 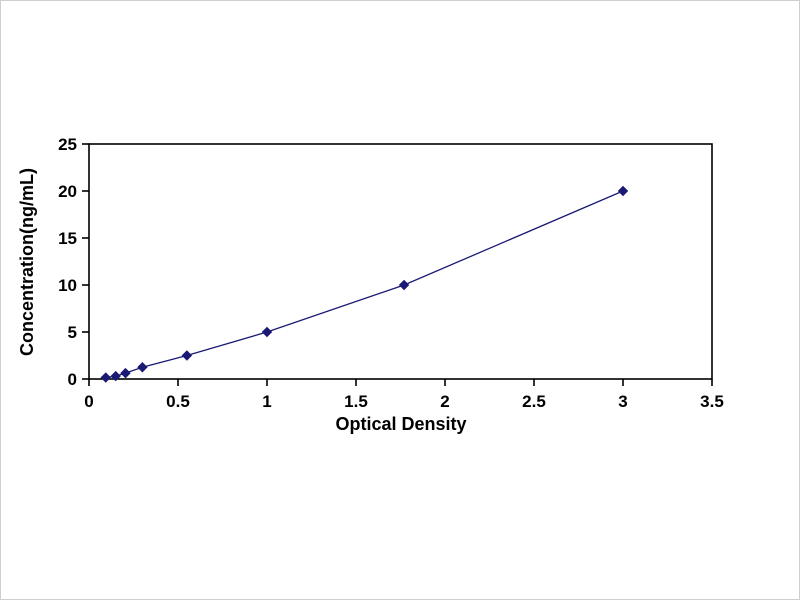 What do you see at coordinates (72, 379) in the screenshot?
I see `y-tick-label: 0` at bounding box center [72, 379].